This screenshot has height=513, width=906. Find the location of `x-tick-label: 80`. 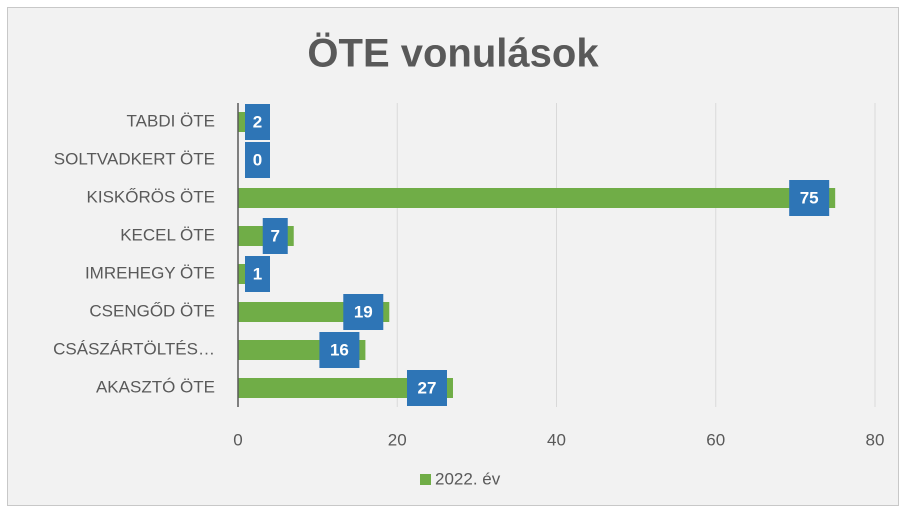

x-tick-label: 80 is located at coordinates (875, 439).